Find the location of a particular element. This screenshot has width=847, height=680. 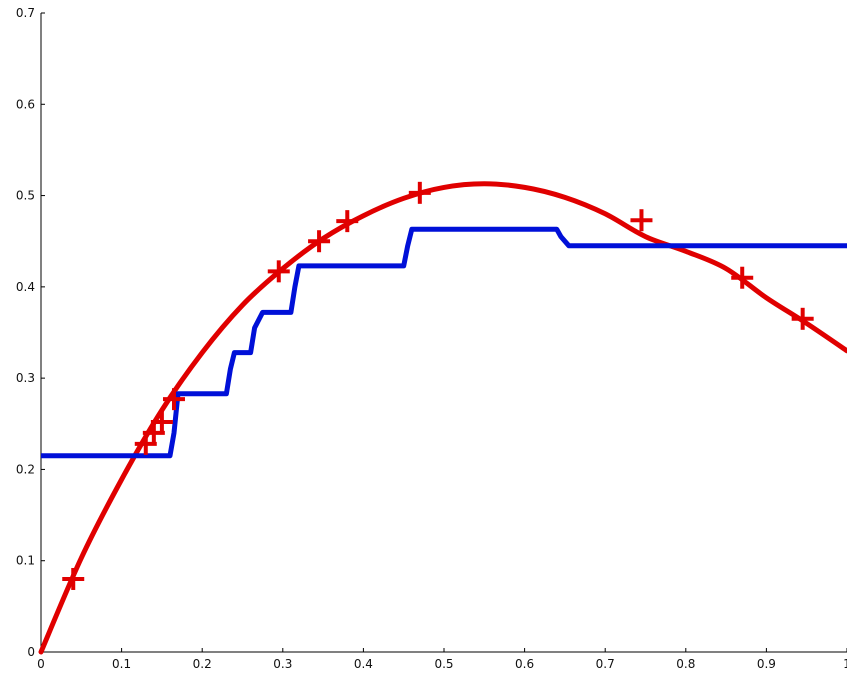

y-tick-label: 0.5 is located at coordinates (25, 196).